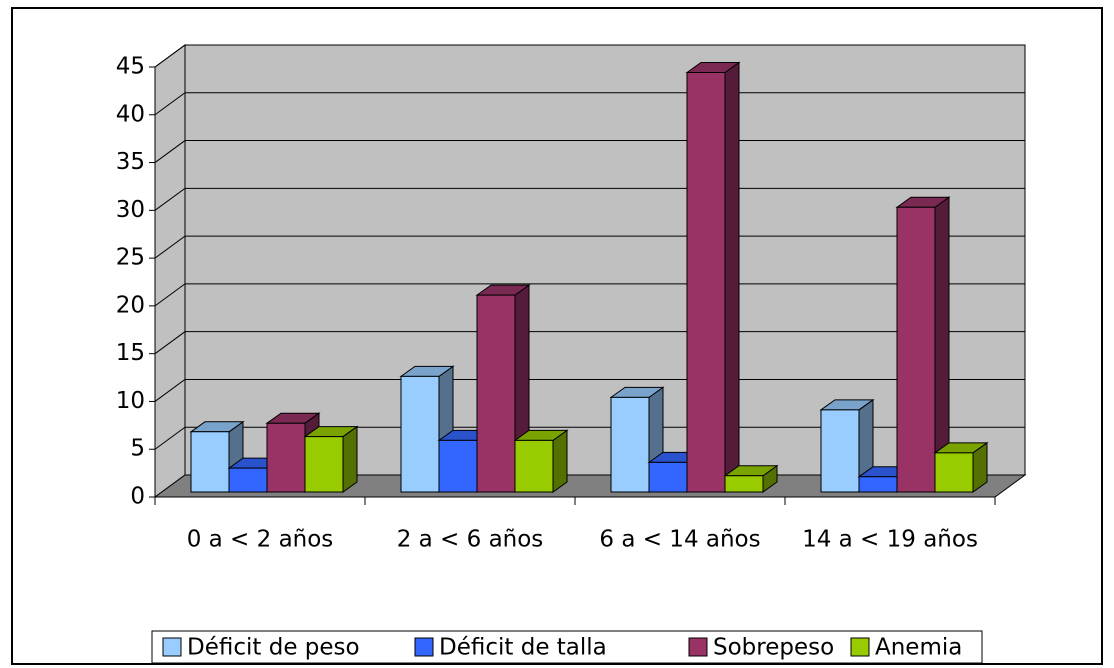  Describe the element at coordinates (130, 210) in the screenshot. I see `y-tick-label: 30` at that location.